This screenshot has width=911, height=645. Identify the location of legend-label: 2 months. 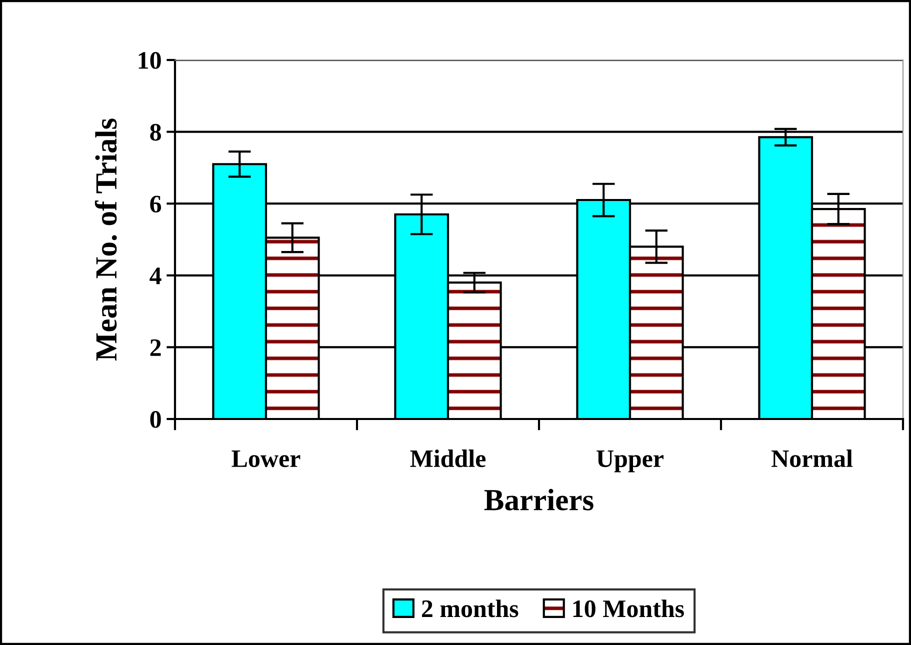
(470, 609).